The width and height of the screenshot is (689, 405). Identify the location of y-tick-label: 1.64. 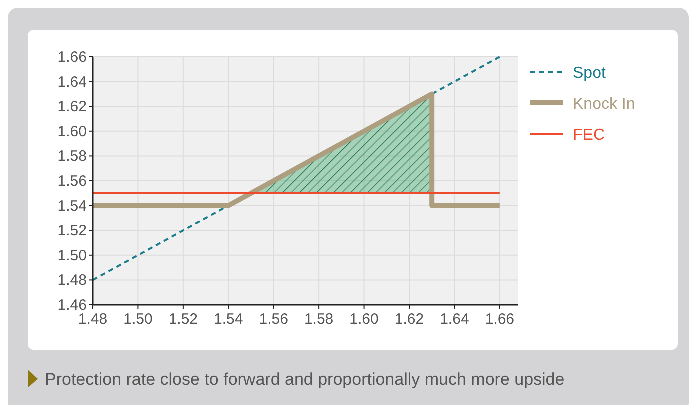
(72, 82).